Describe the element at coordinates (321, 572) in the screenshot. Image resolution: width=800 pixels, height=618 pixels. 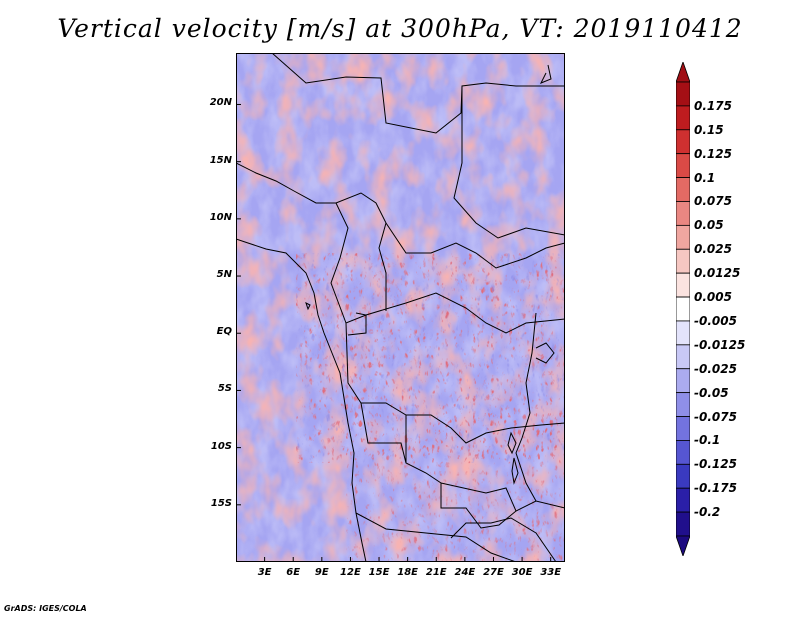
I see `lon-label: 9E` at that location.